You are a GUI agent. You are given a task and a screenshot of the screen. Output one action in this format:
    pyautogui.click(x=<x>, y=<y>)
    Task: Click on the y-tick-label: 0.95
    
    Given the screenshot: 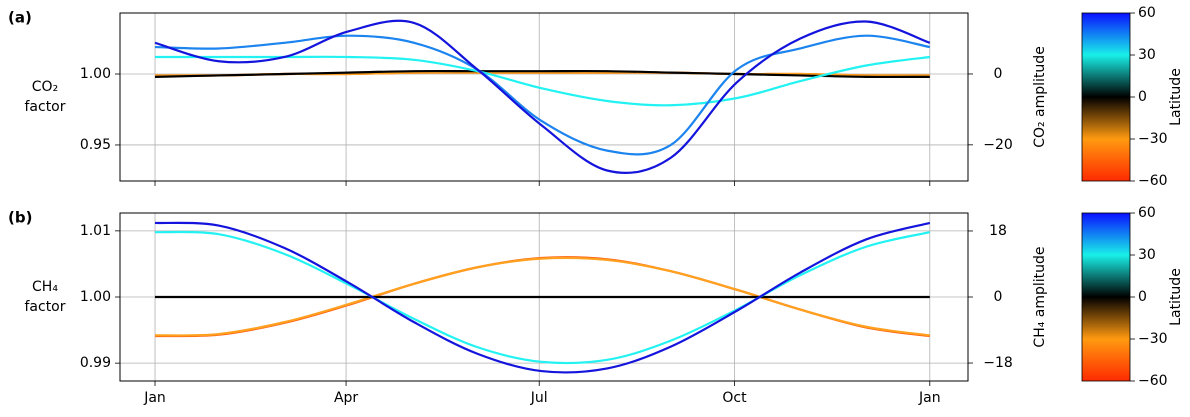 What is the action you would take?
    pyautogui.click(x=95, y=145)
    